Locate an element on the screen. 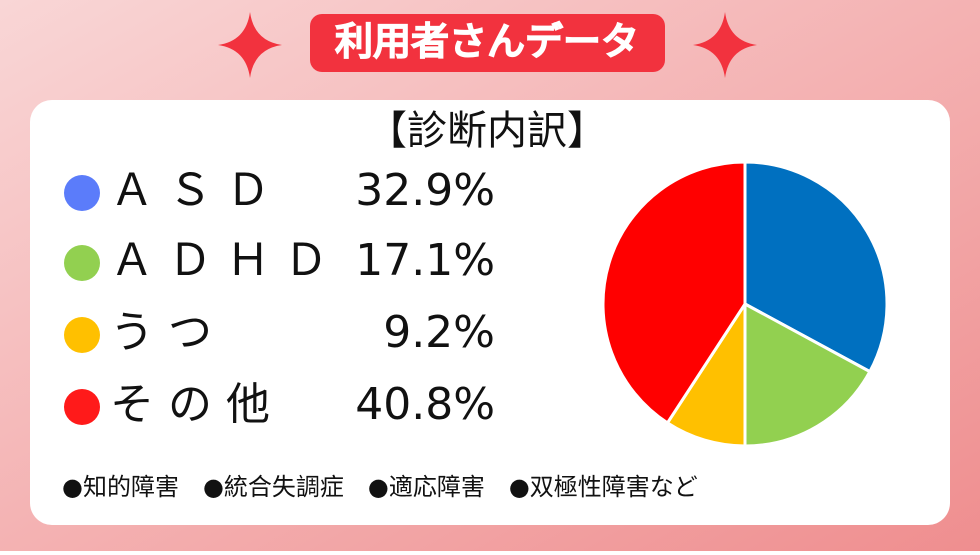 This screenshot has height=555, width=980. banner-title: 利用者さんデータ is located at coordinates (487, 42).